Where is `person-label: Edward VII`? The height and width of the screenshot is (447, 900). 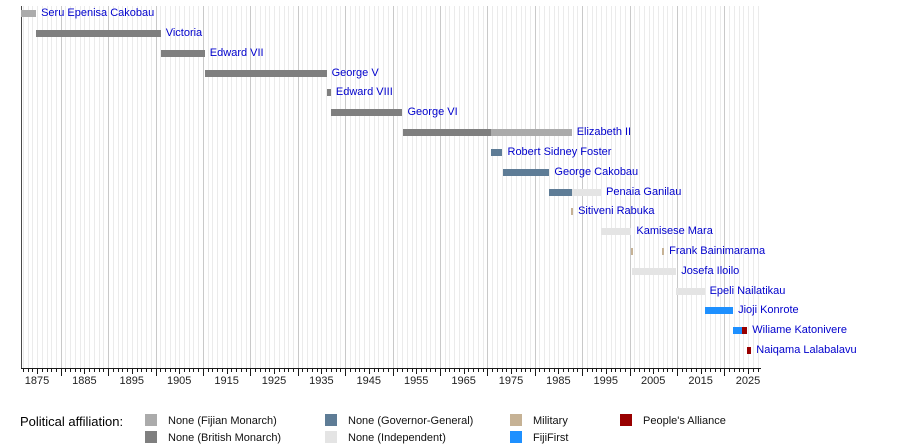 person-label: Edward VII is located at coordinates (236, 52).